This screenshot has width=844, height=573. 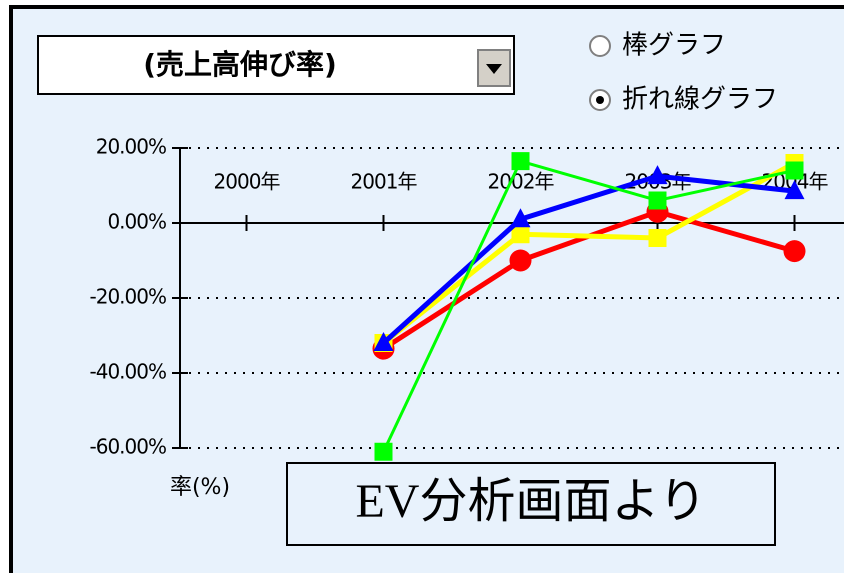 What do you see at coordinates (600, 100) in the screenshot?
I see `radio-dot` at bounding box center [600, 100].